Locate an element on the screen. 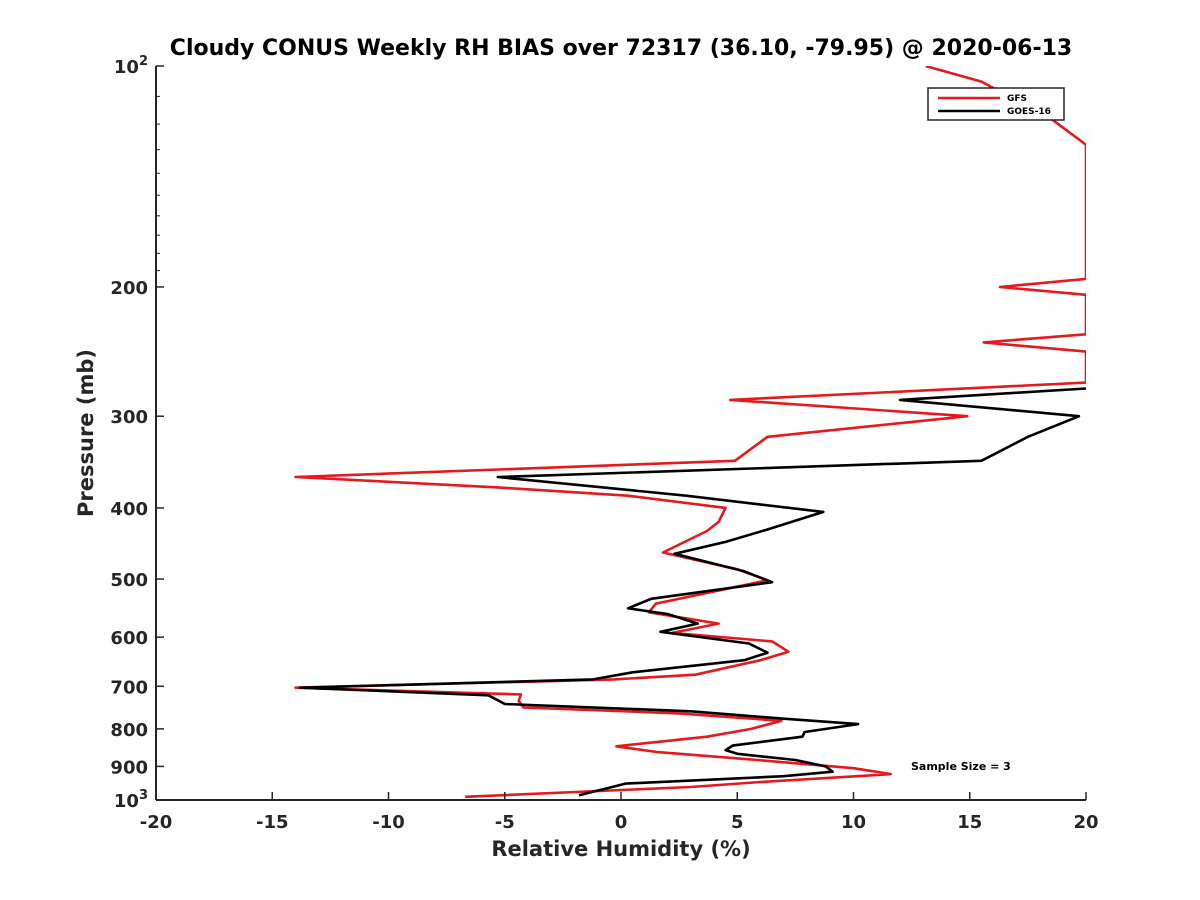 Image resolution: width=1200 pixels, height=900 pixels. y-axis-label: Pressure (mb) is located at coordinates (86, 433).